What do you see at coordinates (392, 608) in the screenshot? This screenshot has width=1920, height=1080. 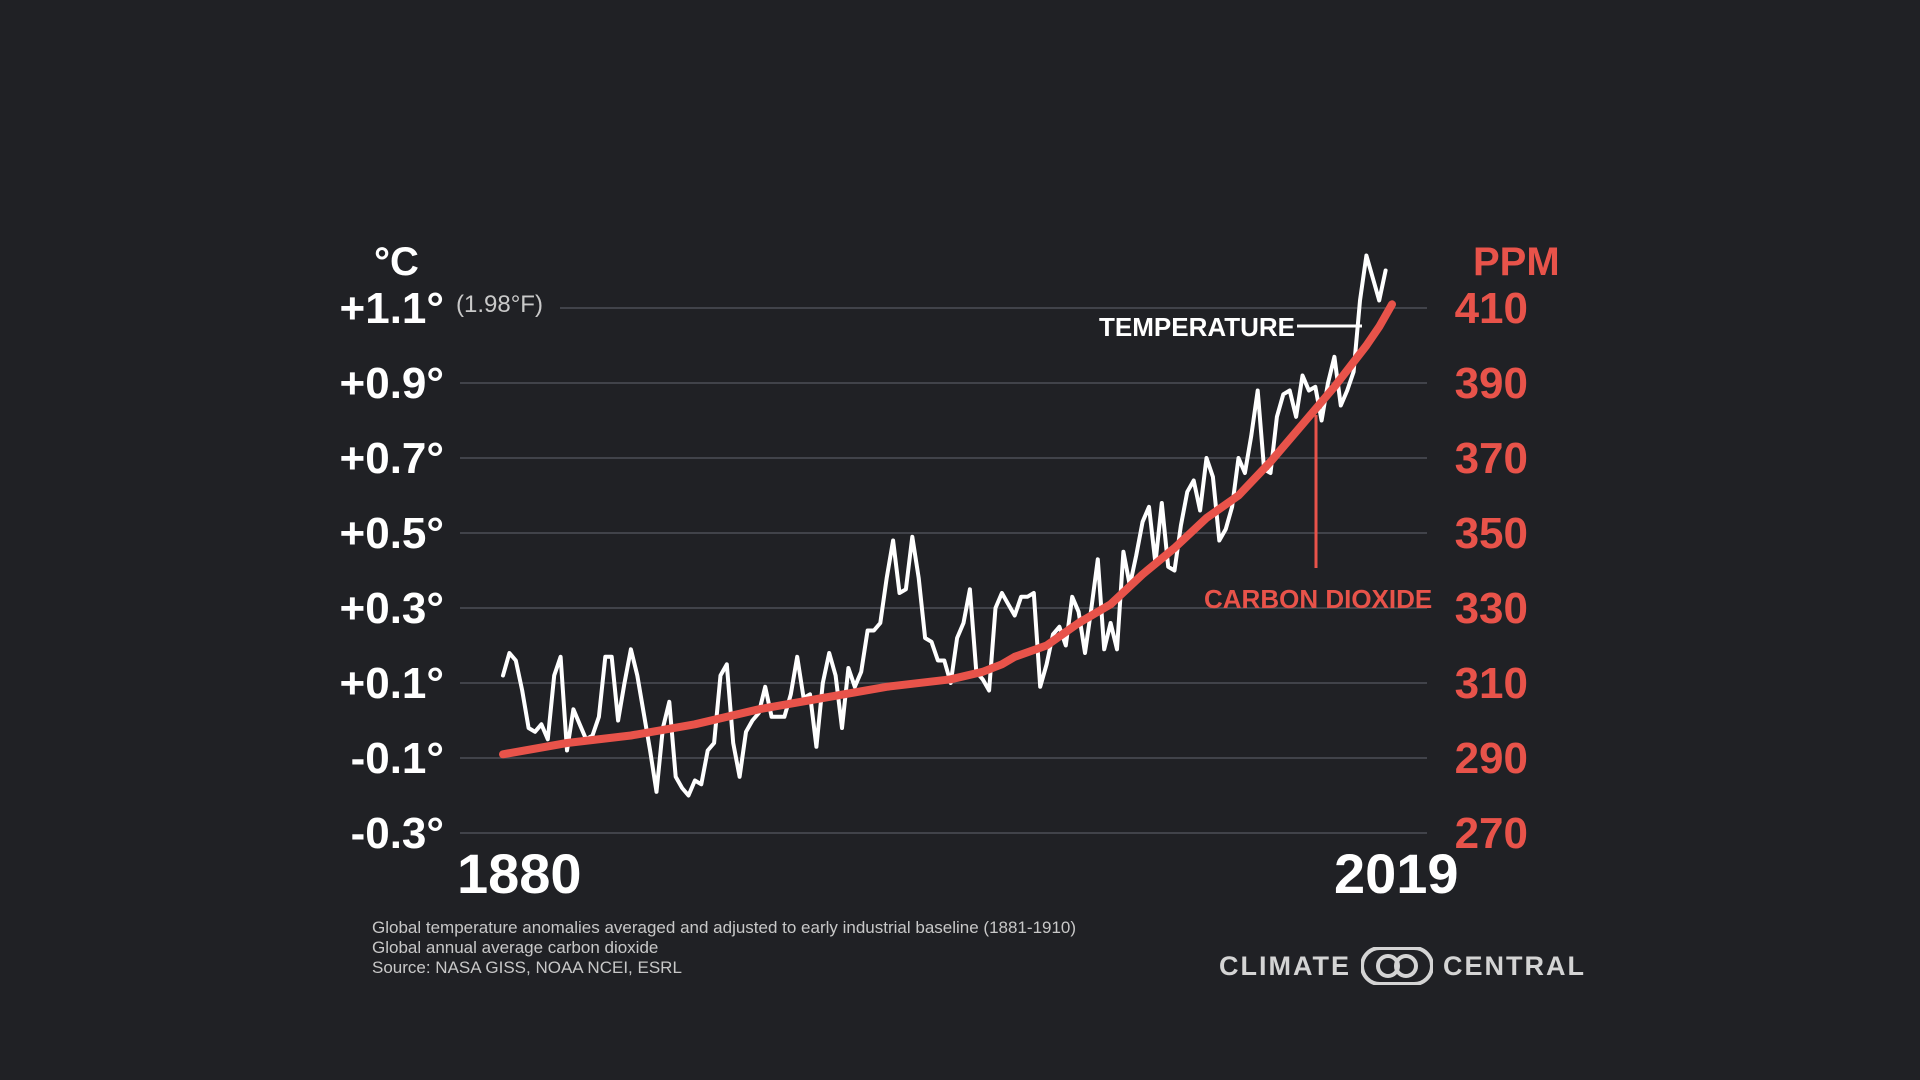 I see `left-axis-tick-label: +0.3°` at bounding box center [392, 608].